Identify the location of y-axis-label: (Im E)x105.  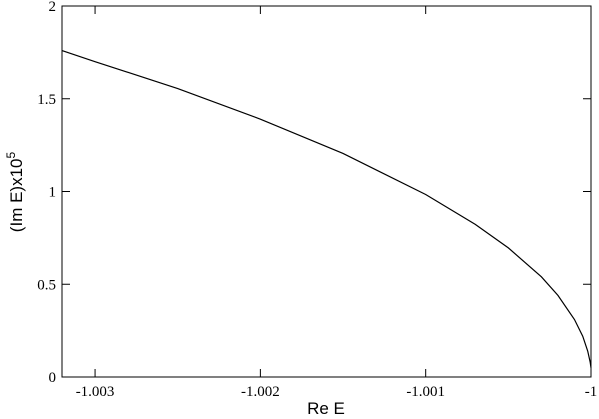
(15, 192).